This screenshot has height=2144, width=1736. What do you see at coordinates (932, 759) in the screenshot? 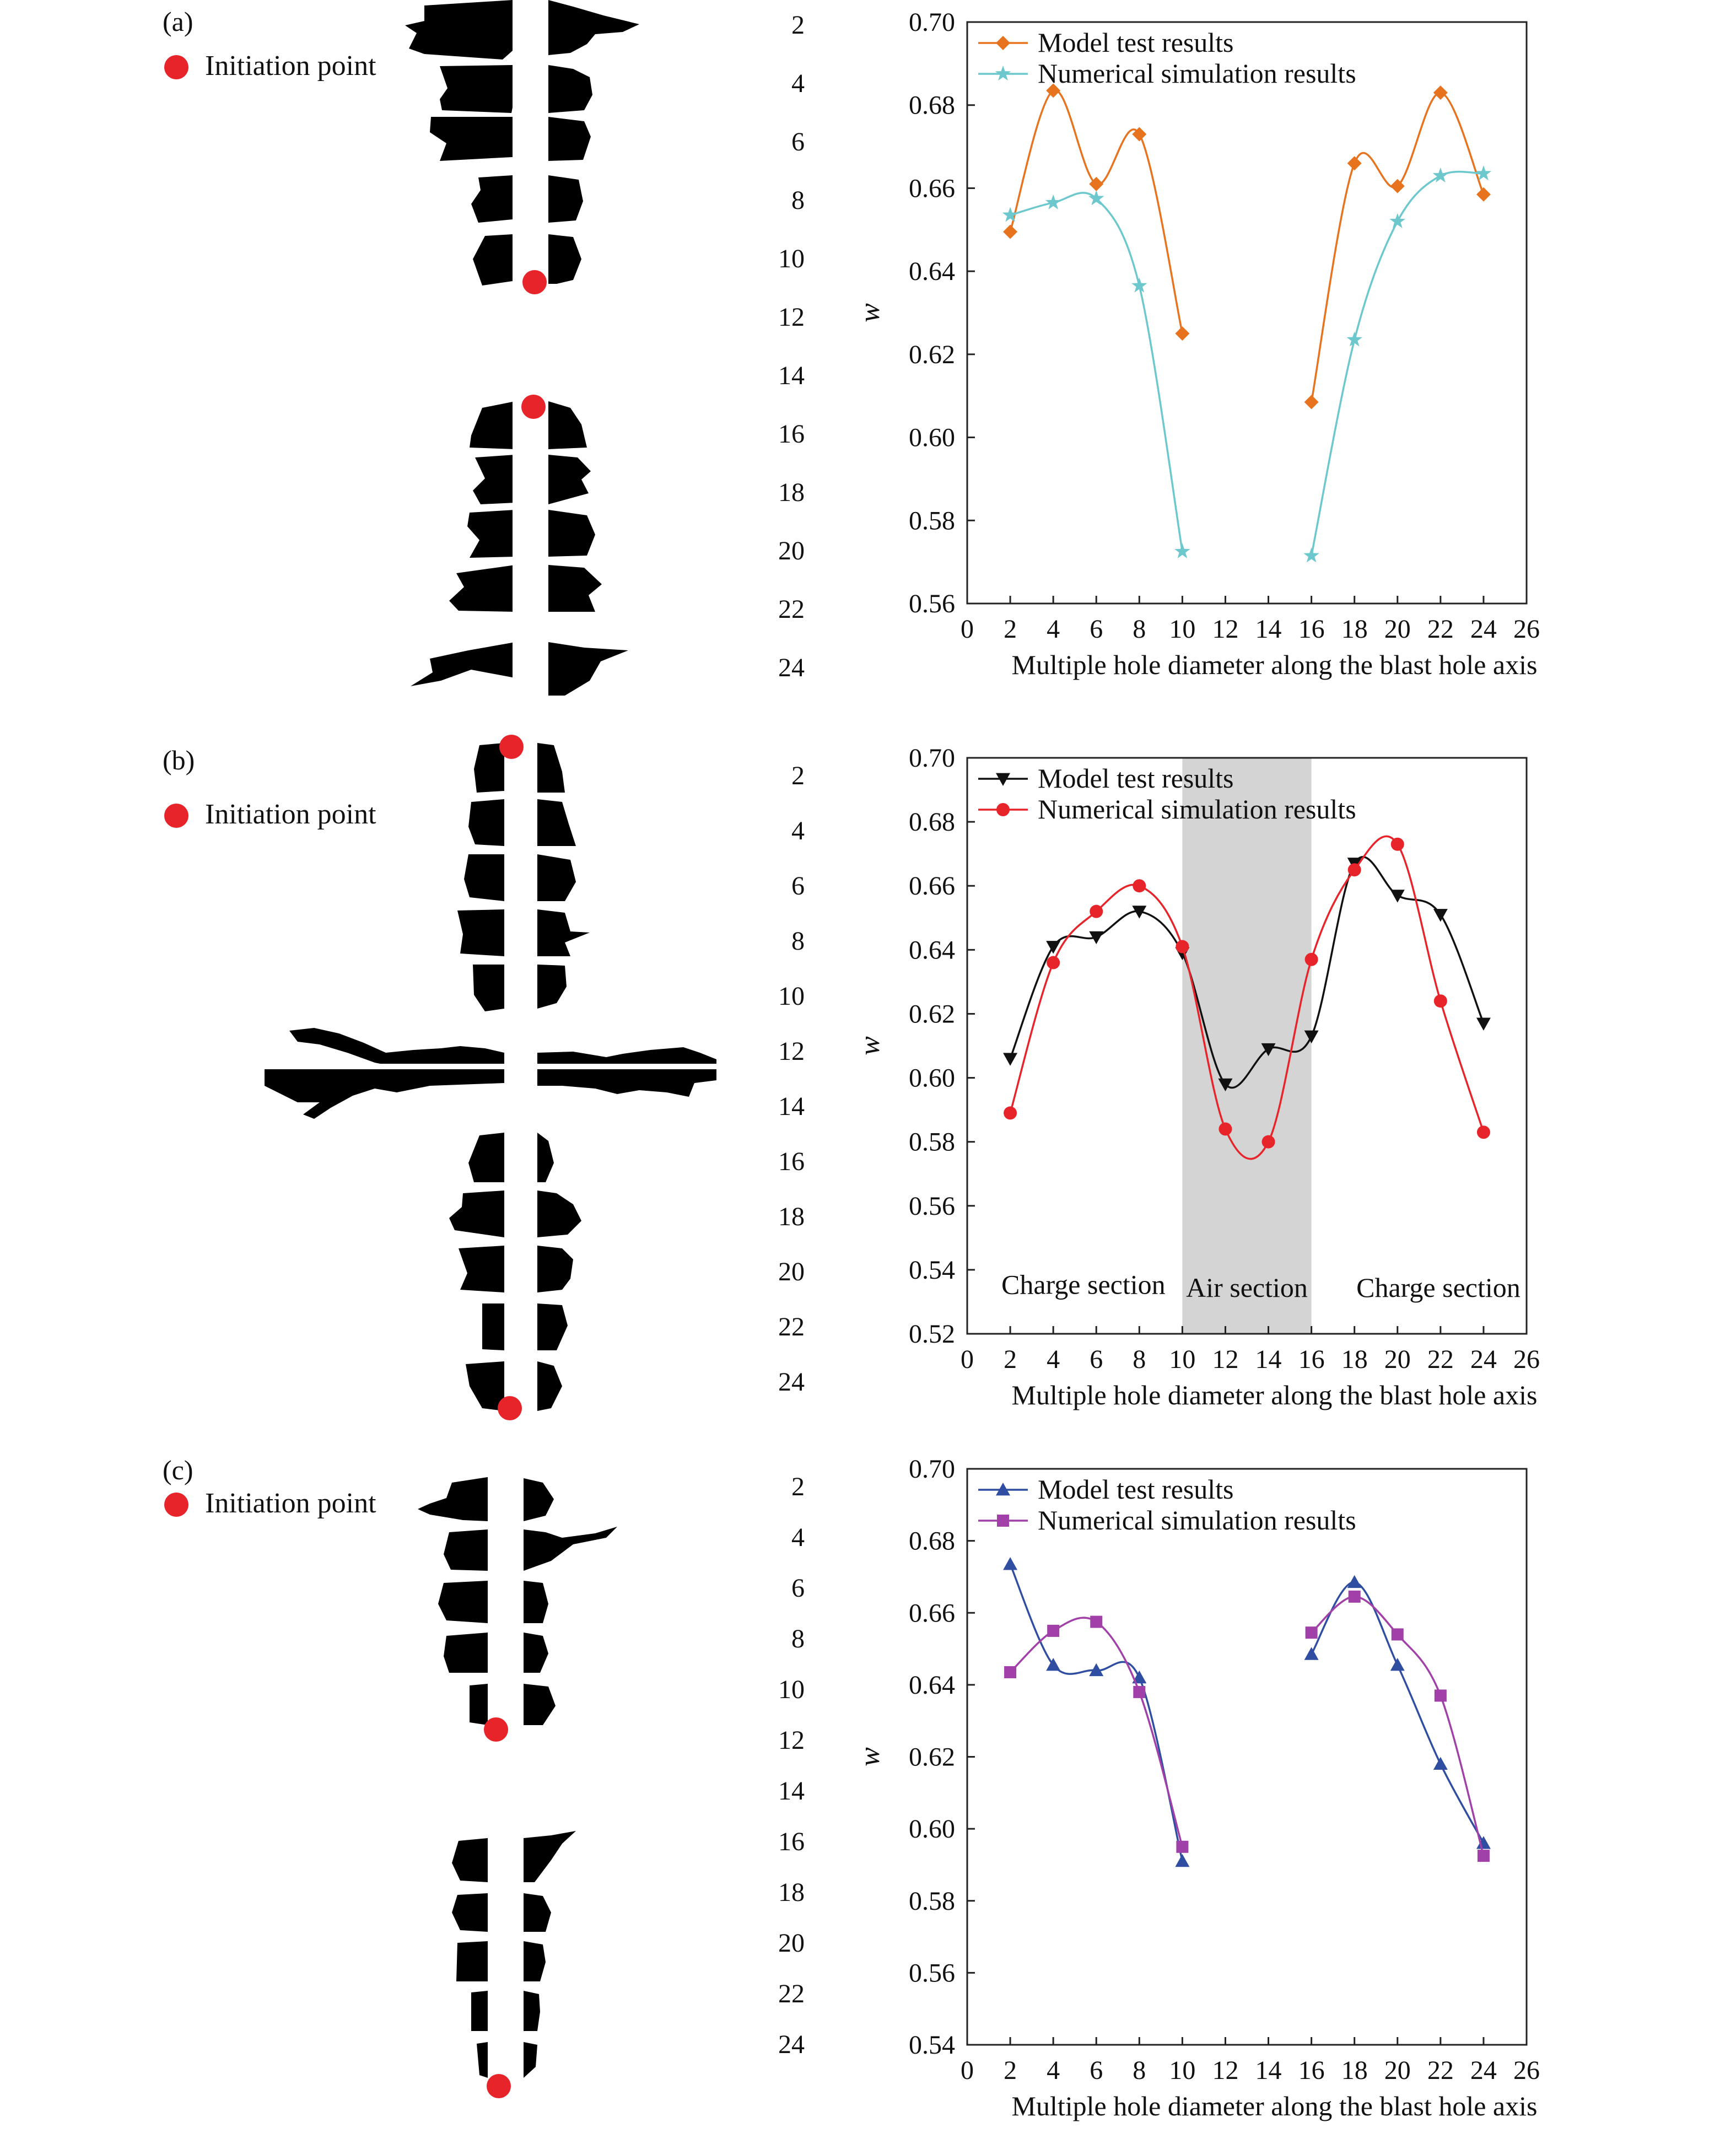
I see `y-tick-label: 0.70` at bounding box center [932, 759].